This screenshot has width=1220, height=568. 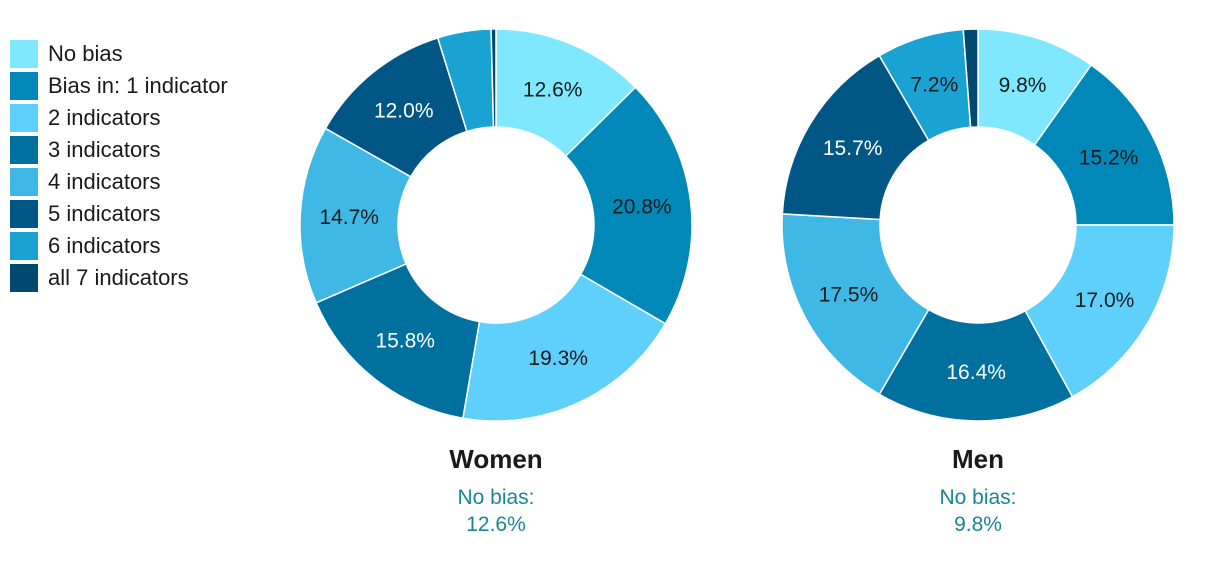 I want to click on legend-label: 2 indicators, so click(x=104, y=117).